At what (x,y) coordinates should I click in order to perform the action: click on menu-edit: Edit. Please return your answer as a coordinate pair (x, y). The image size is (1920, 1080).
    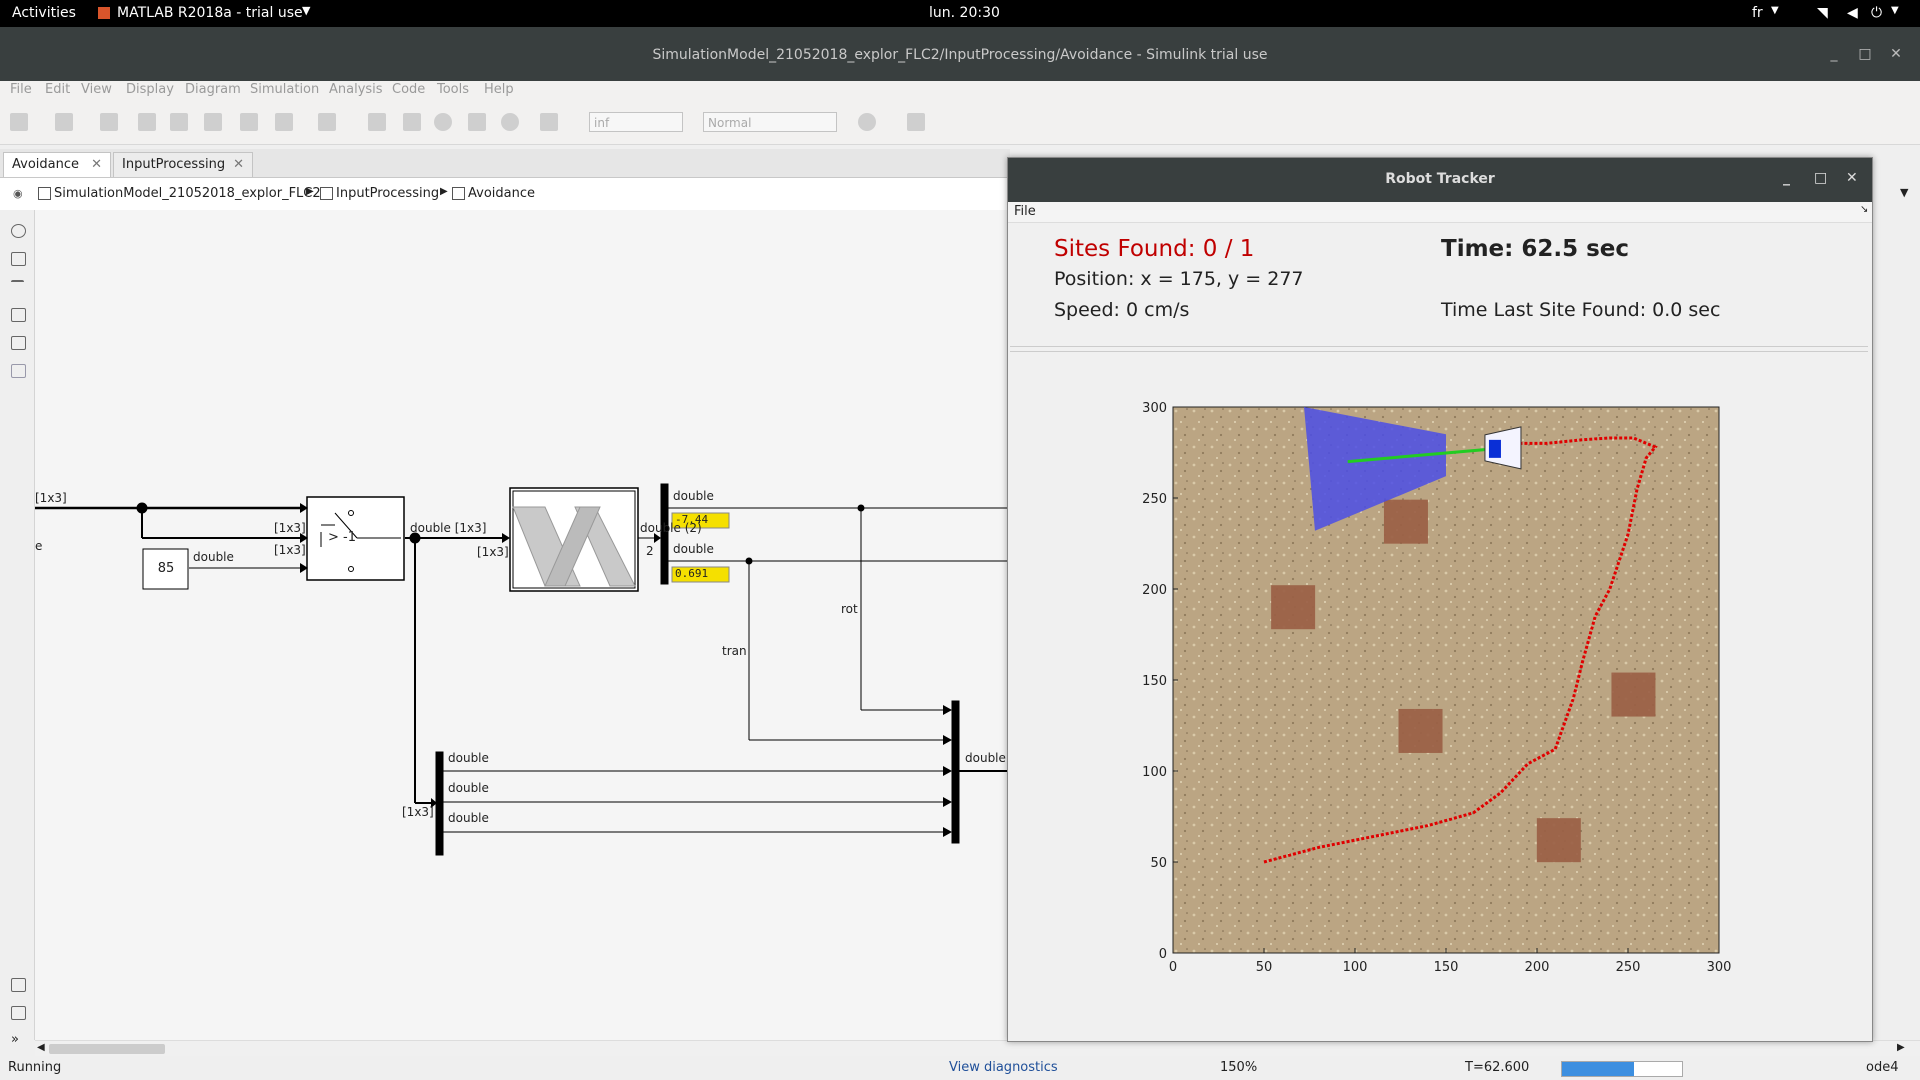
    Looking at the image, I should click on (58, 89).